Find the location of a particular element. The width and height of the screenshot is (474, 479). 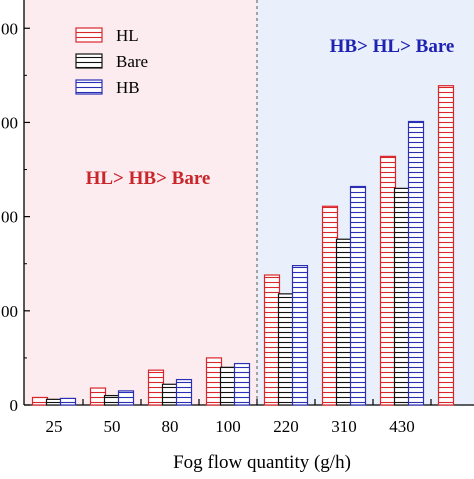

legend-label-hb: HB is located at coordinates (128, 87).